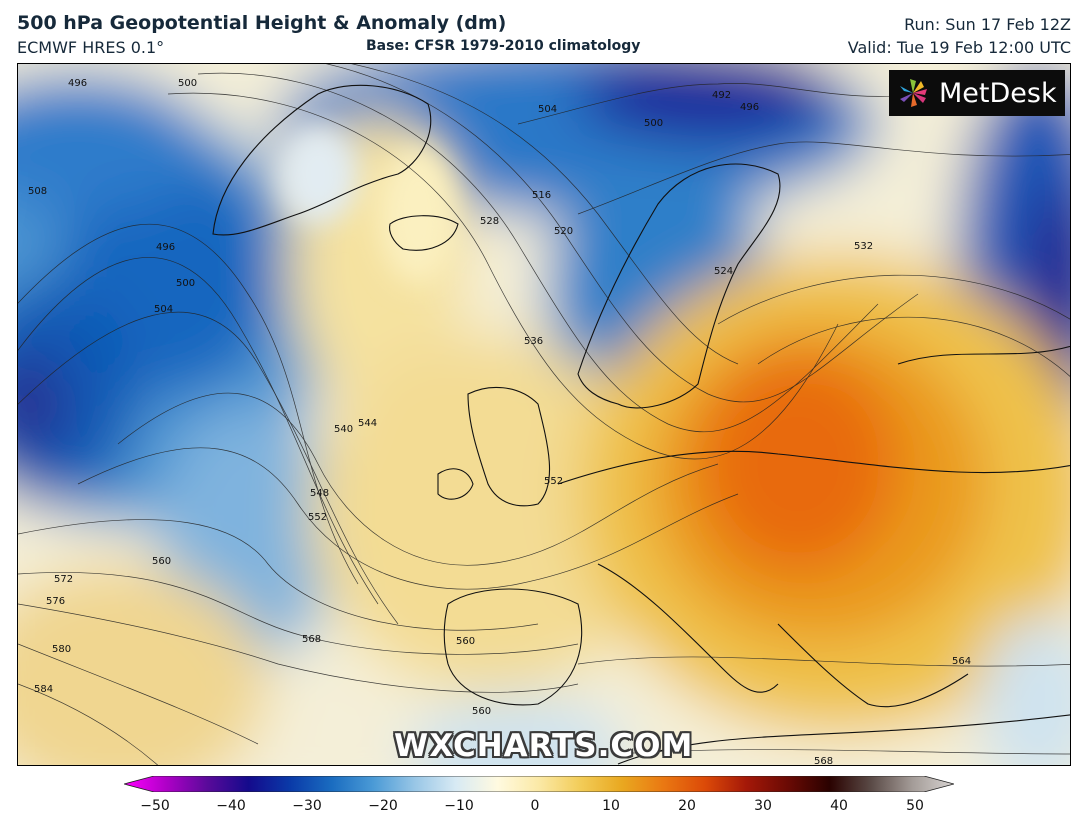 Image resolution: width=1088 pixels, height=833 pixels. I want to click on climatology-base-label: Base: CFSR 1979-2010 climatology, so click(503, 46).